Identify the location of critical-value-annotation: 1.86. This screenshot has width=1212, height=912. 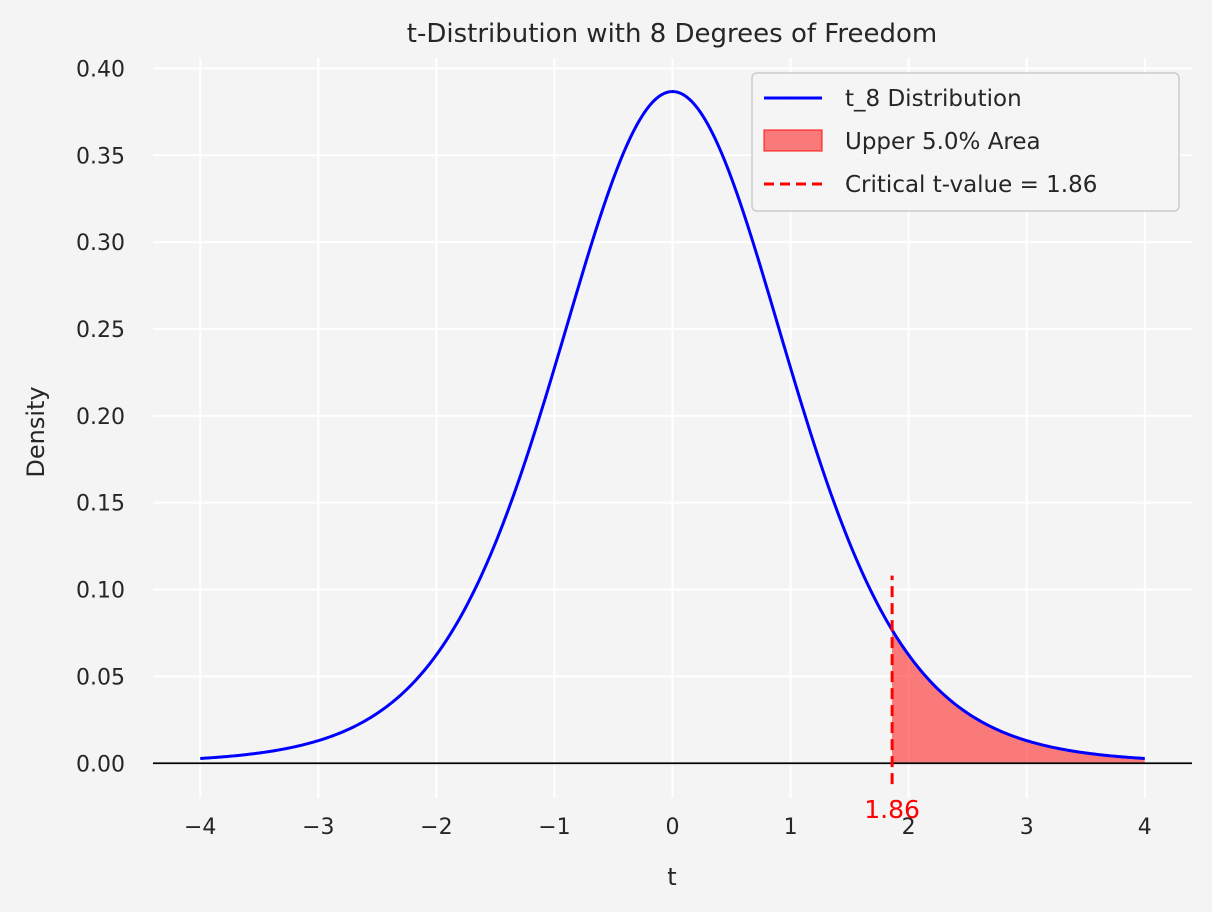
(892, 809).